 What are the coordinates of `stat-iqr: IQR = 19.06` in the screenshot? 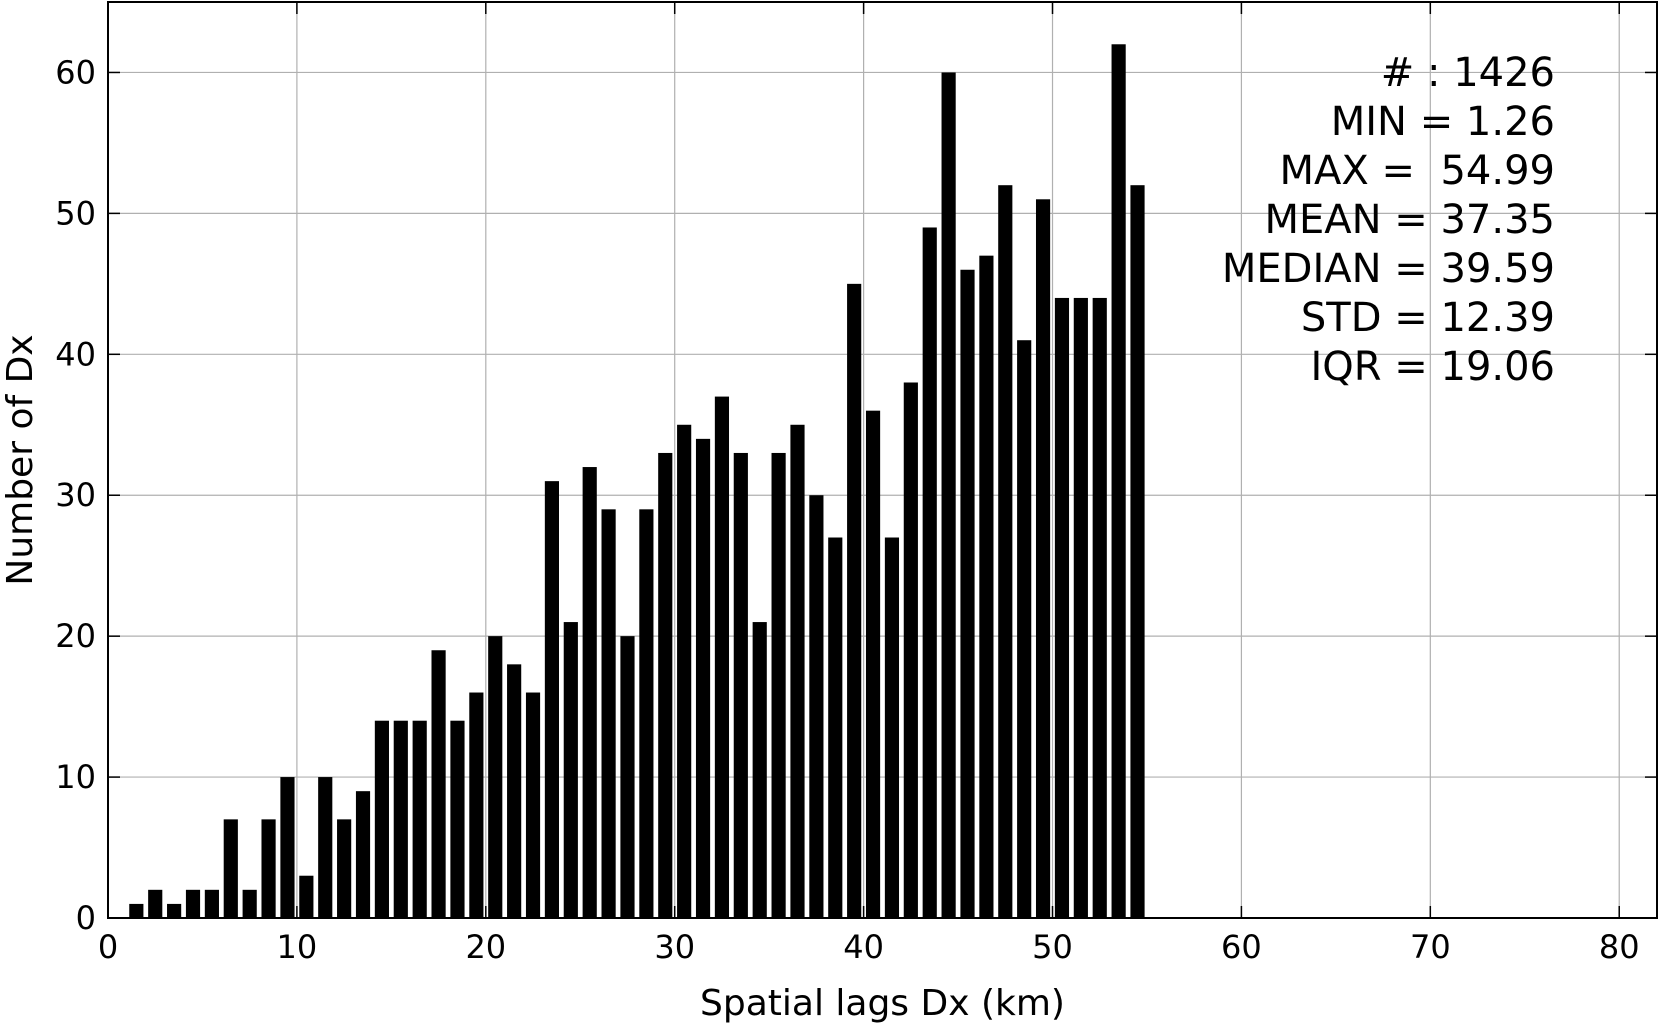 It's located at (1432, 367).